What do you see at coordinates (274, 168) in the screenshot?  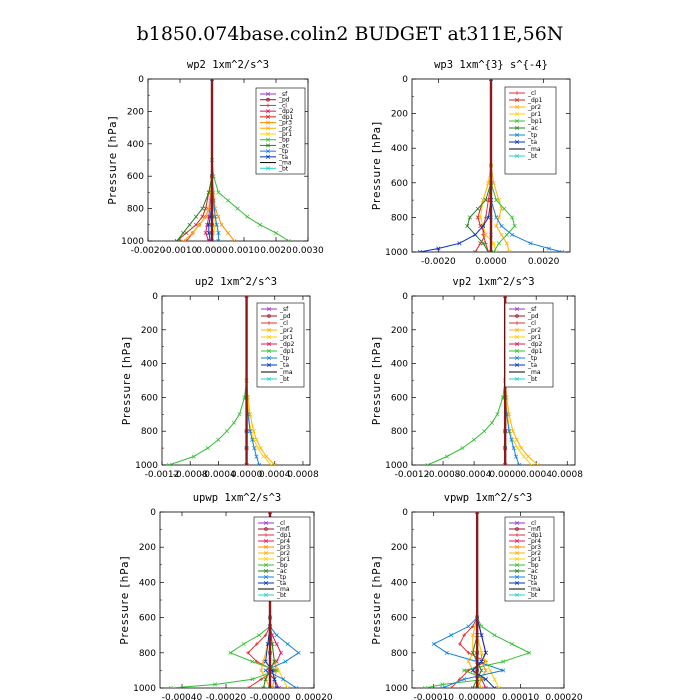 I see `legend-item: _bt` at bounding box center [274, 168].